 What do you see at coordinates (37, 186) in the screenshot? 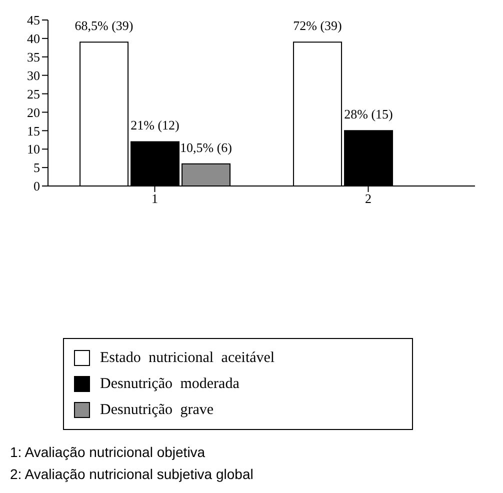
I see `y-tick-label: 0` at bounding box center [37, 186].